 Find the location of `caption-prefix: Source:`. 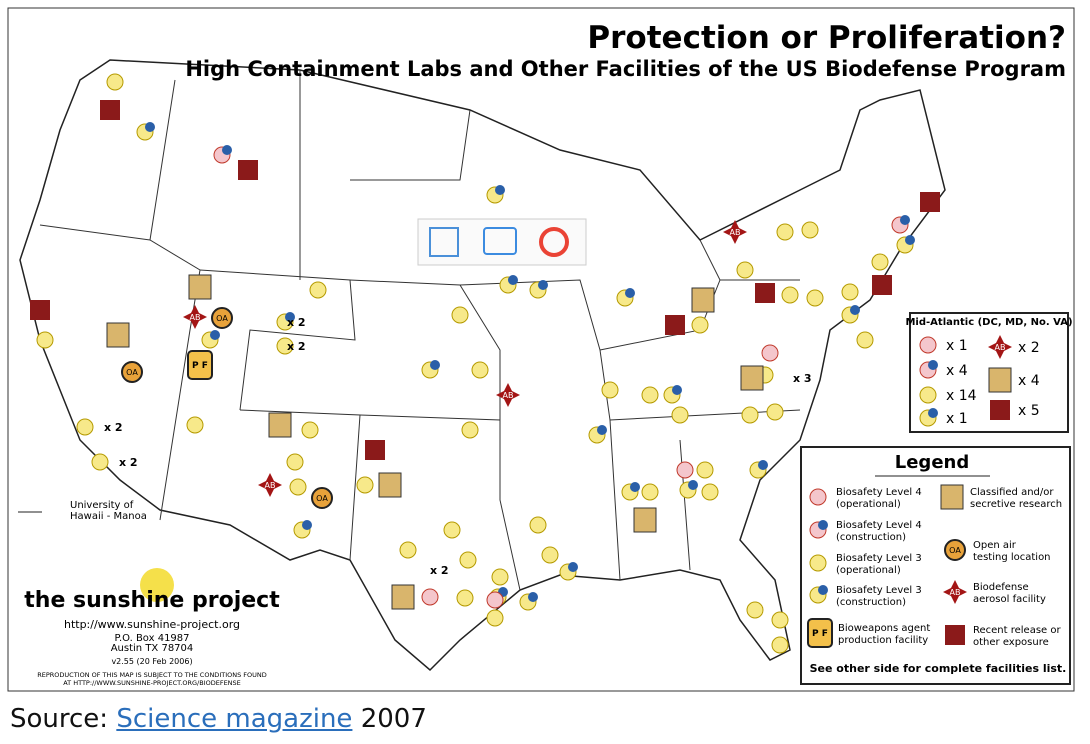

caption-prefix: Source: is located at coordinates (59, 719).